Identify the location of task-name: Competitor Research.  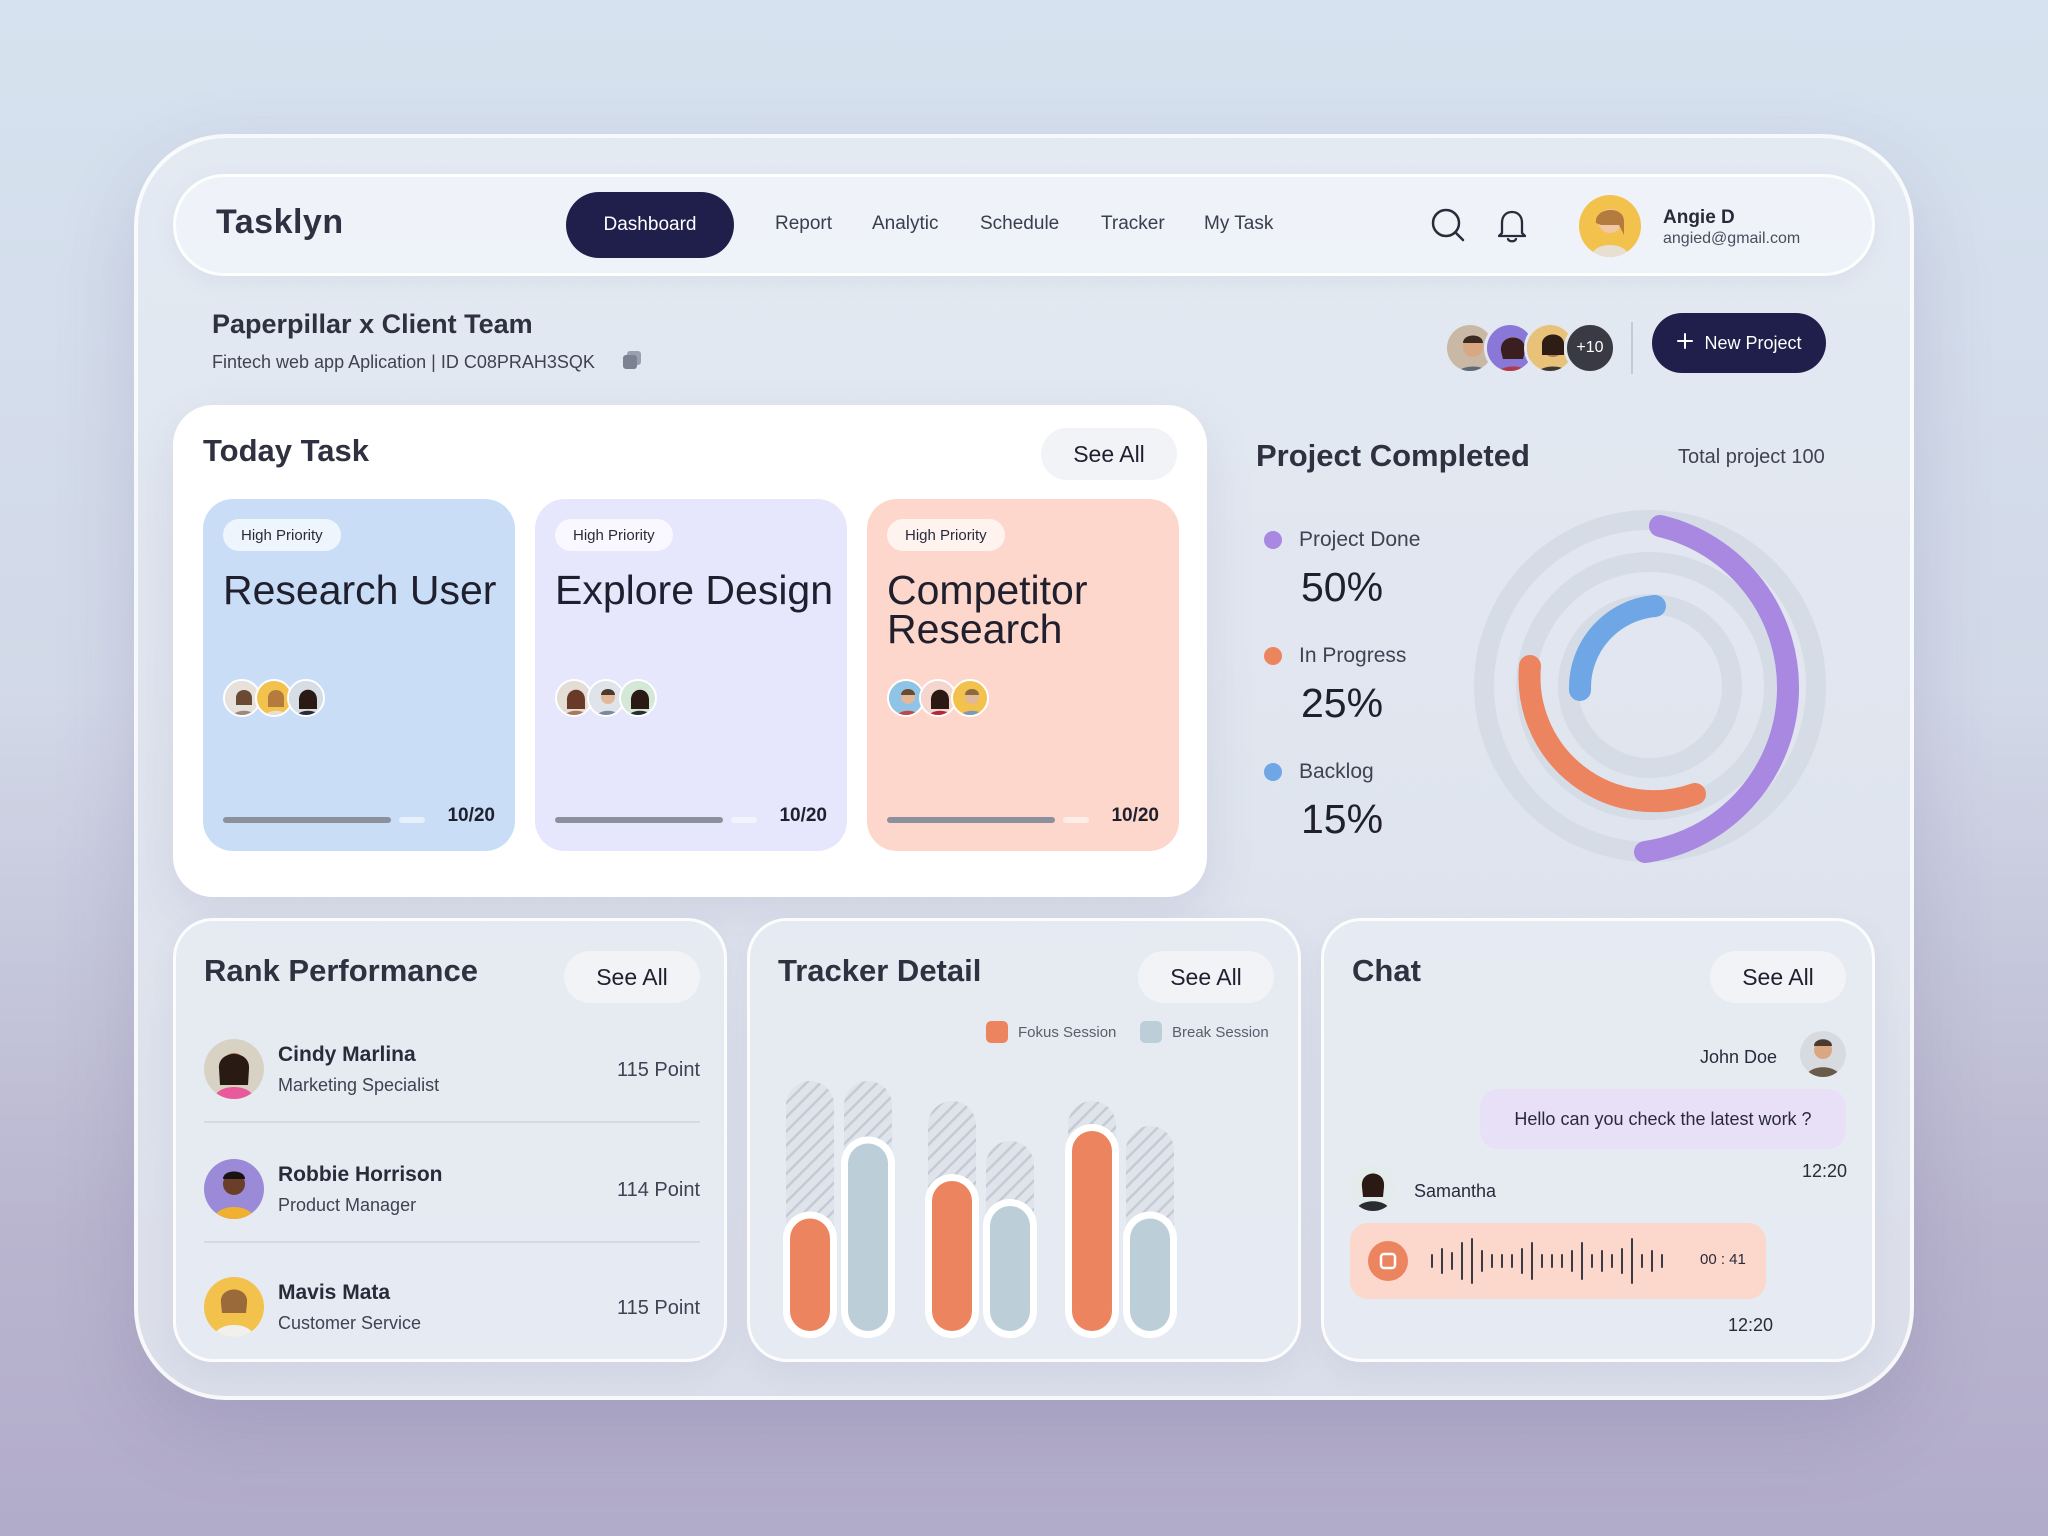
(987, 609).